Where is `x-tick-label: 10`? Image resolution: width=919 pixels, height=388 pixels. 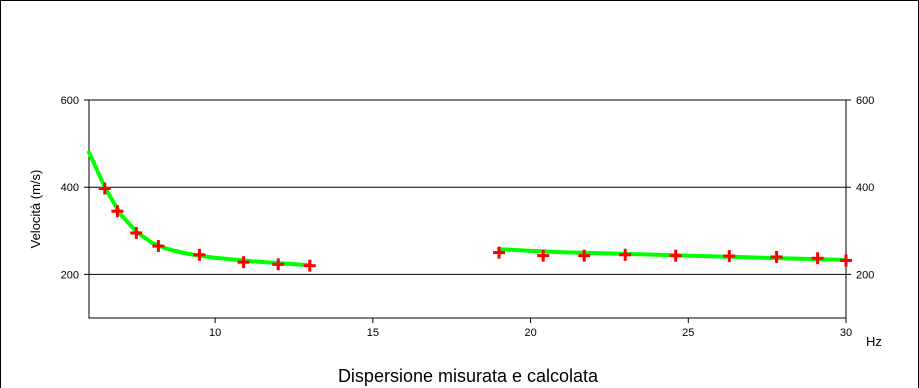 x-tick-label: 10 is located at coordinates (215, 333).